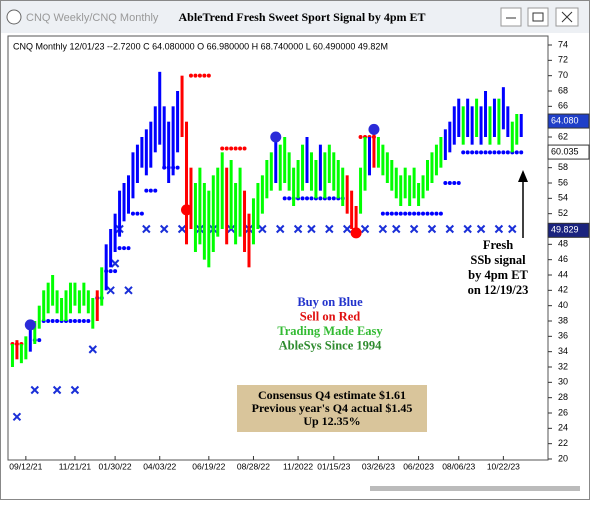  Describe the element at coordinates (92, 18) in the screenshot. I see `tabs: CNQ Weekly/CNQ Monthly` at that location.